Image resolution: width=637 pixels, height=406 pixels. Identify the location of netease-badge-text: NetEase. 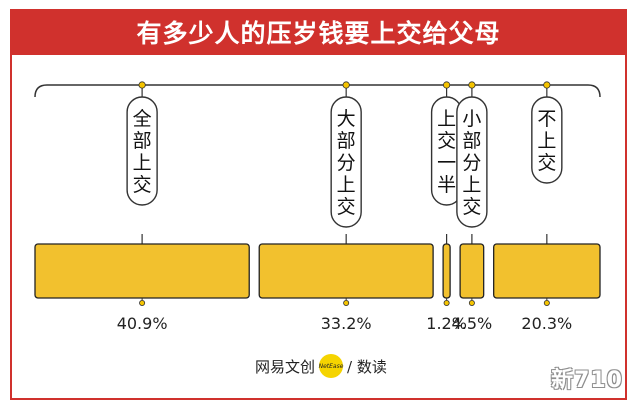
(331, 366).